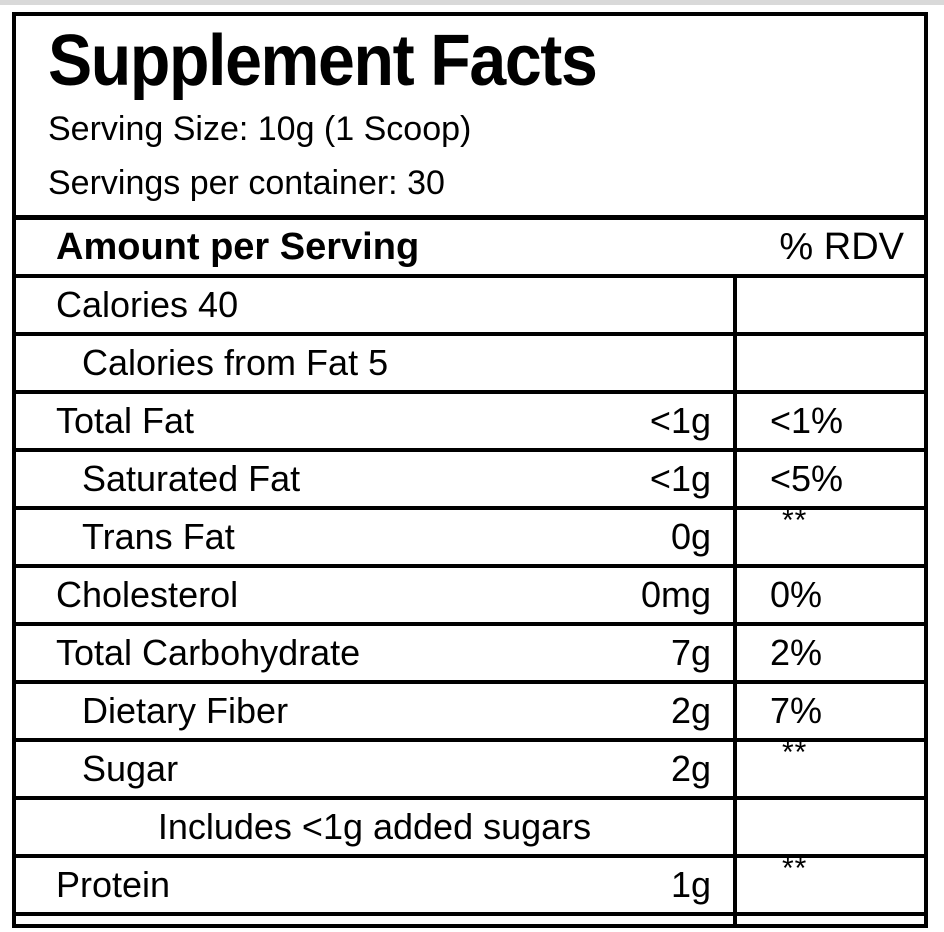 This screenshot has height=932, width=944. I want to click on nutrient-label-saturated-fat: Saturated Fat, so click(285, 478).